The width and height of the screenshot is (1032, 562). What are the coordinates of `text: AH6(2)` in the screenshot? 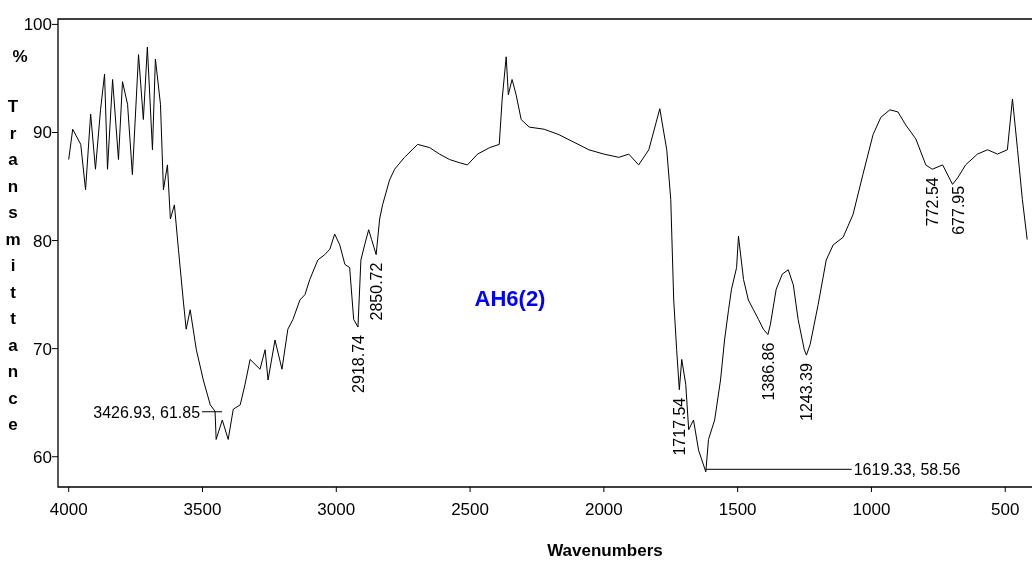 It's located at (510, 298).